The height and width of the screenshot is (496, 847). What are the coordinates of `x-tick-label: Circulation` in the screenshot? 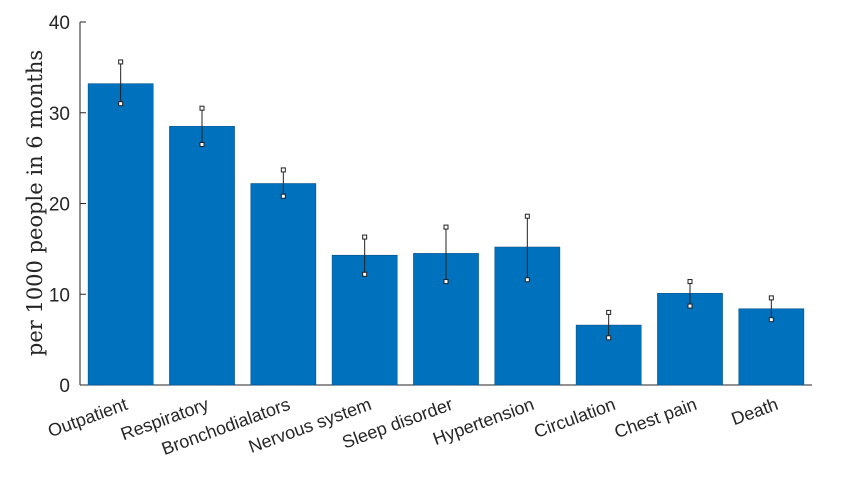 It's located at (574, 418).